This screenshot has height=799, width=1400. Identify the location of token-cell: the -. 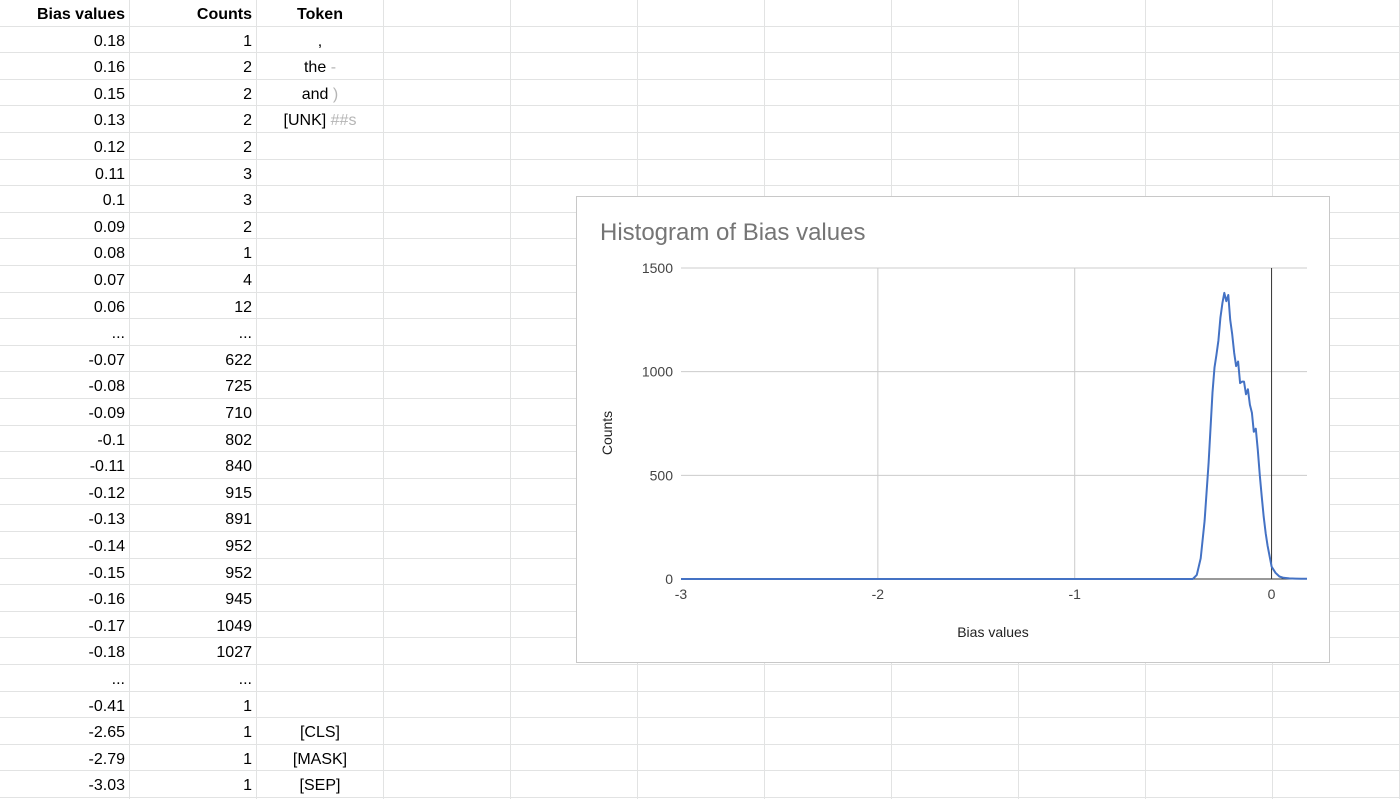
(320, 68).